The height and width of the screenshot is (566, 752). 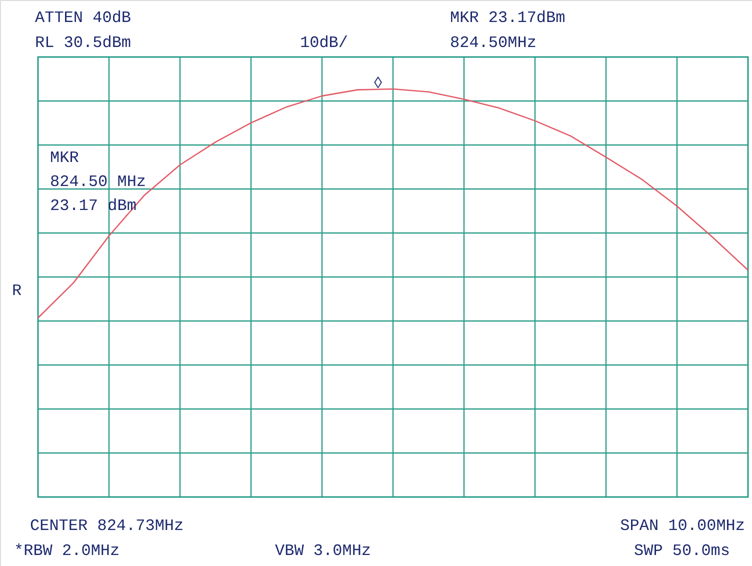 I want to click on text: R, so click(x=17, y=291).